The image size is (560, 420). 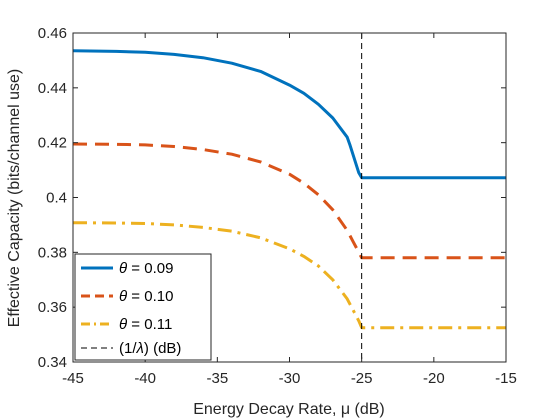 I want to click on x-tick-label: -40, so click(x=145, y=378).